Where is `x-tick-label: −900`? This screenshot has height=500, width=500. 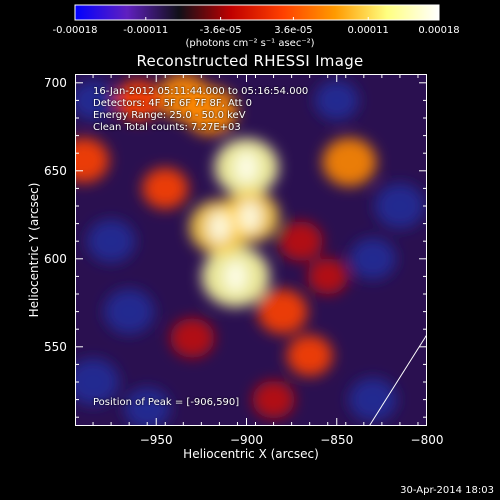 x-tick-label: −900 is located at coordinates (246, 440).